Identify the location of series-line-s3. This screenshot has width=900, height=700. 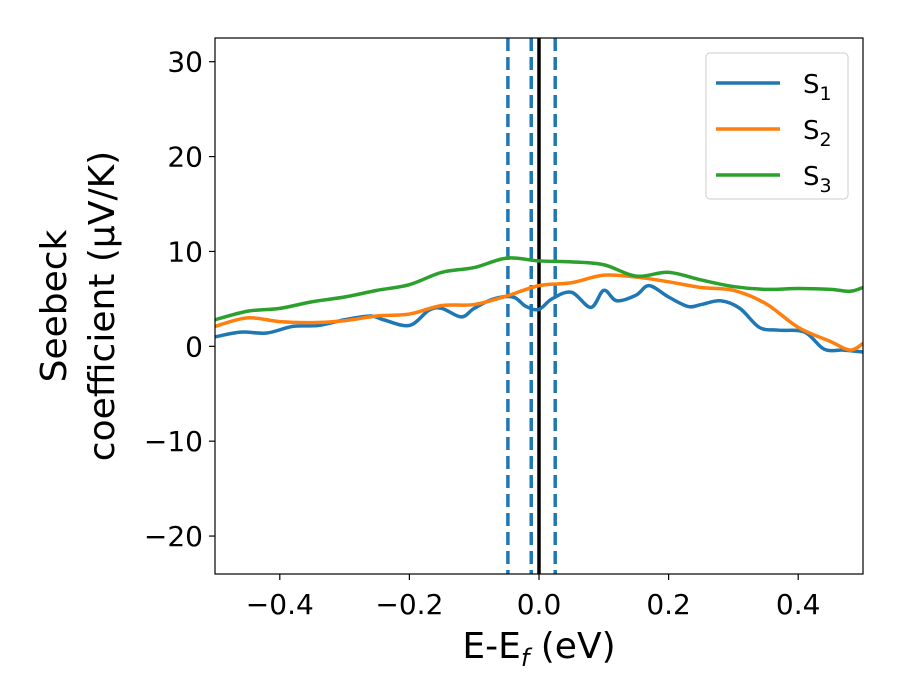
(539, 289).